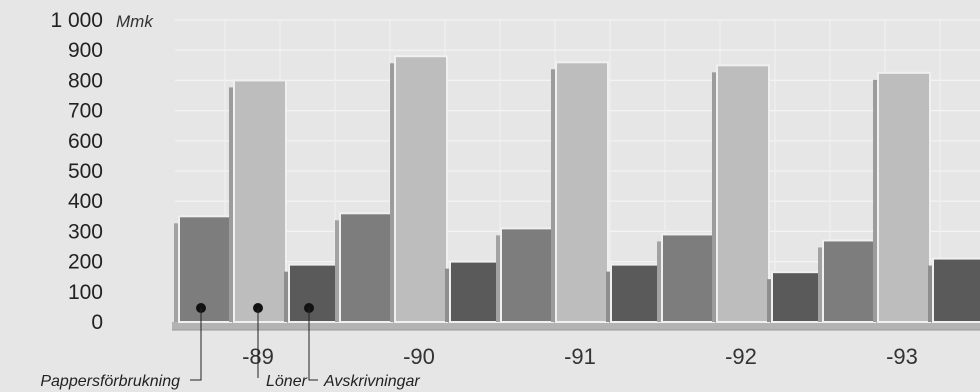  I want to click on x-tick-label: -91, so click(580, 356).